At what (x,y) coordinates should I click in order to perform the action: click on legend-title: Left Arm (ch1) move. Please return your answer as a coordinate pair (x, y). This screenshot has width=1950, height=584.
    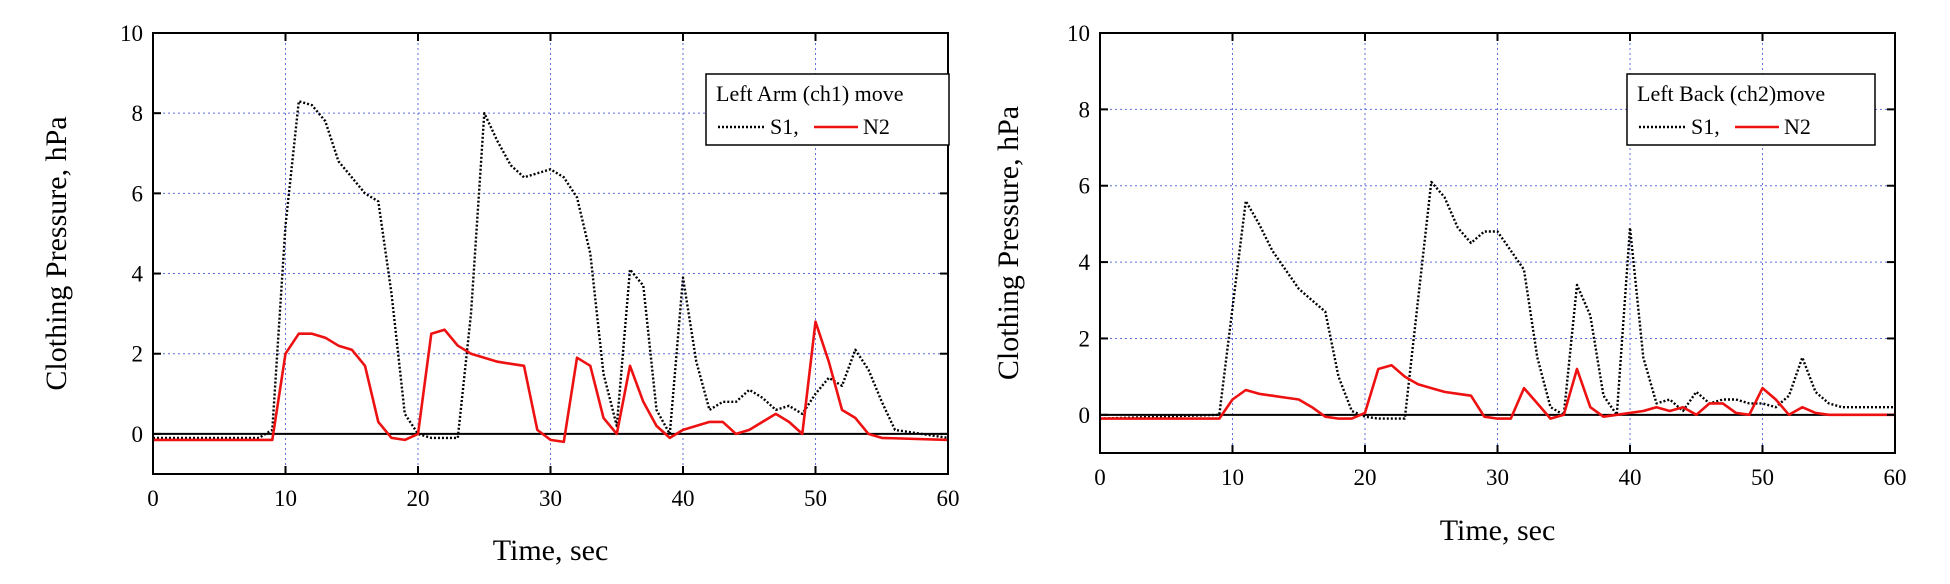
    Looking at the image, I should click on (810, 93).